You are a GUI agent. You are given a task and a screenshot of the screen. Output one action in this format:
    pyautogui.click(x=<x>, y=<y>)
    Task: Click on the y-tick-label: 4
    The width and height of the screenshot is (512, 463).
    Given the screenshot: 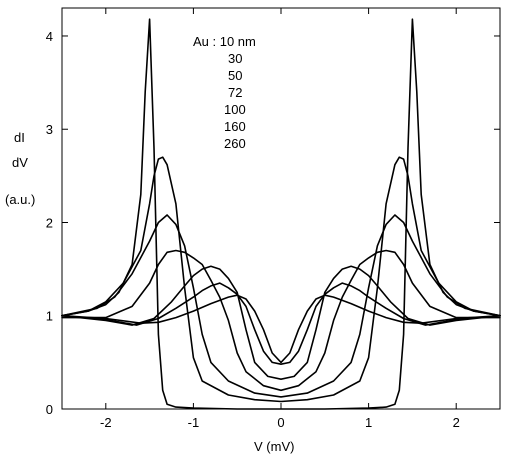 What is the action you would take?
    pyautogui.click(x=49, y=36)
    